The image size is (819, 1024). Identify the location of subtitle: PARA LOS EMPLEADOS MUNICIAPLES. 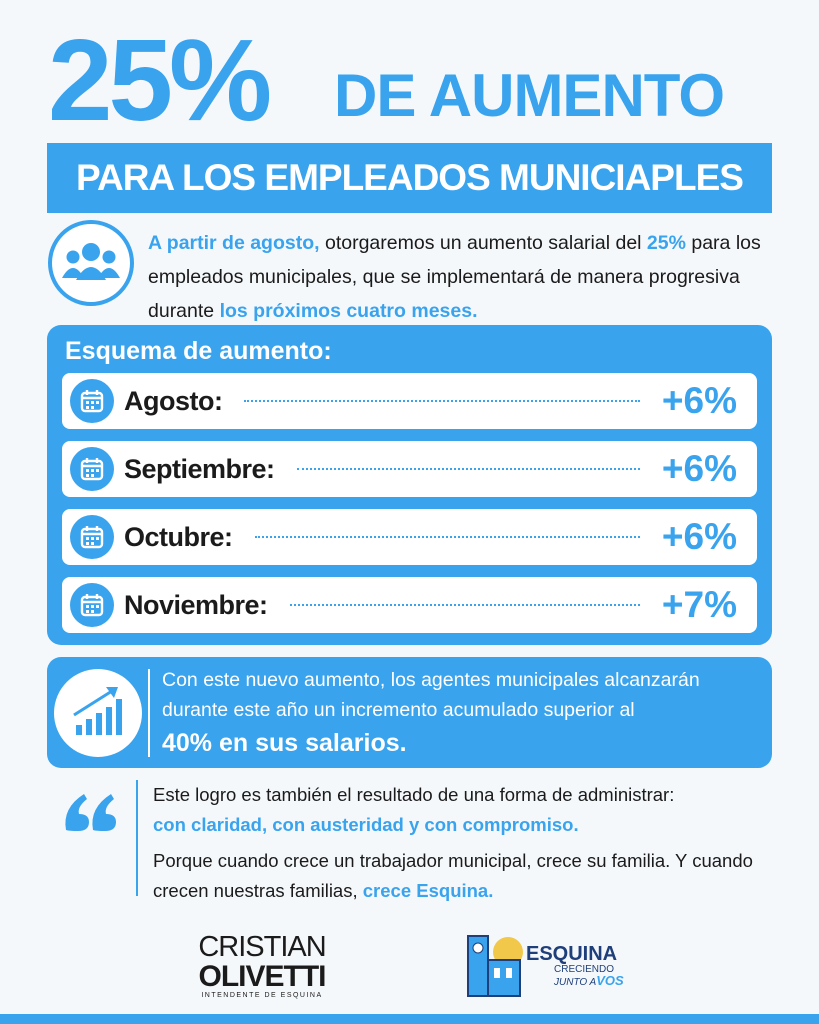
(410, 177).